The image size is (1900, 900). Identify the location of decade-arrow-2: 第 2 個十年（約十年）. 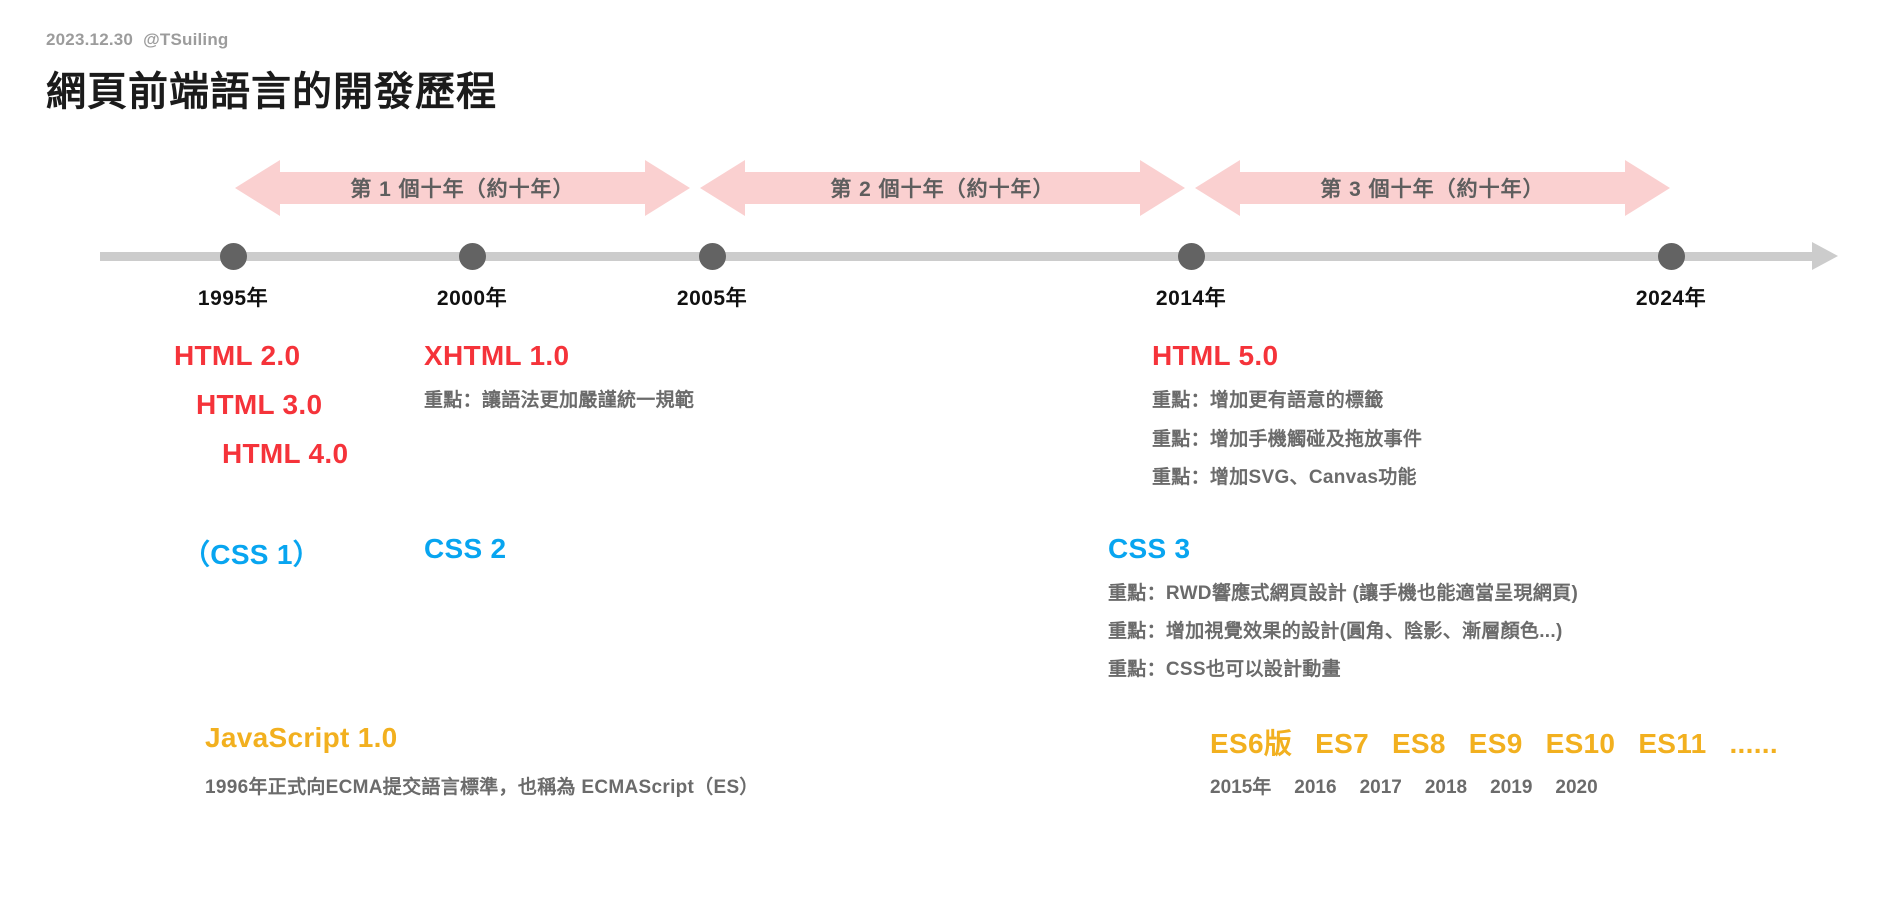
(942, 188).